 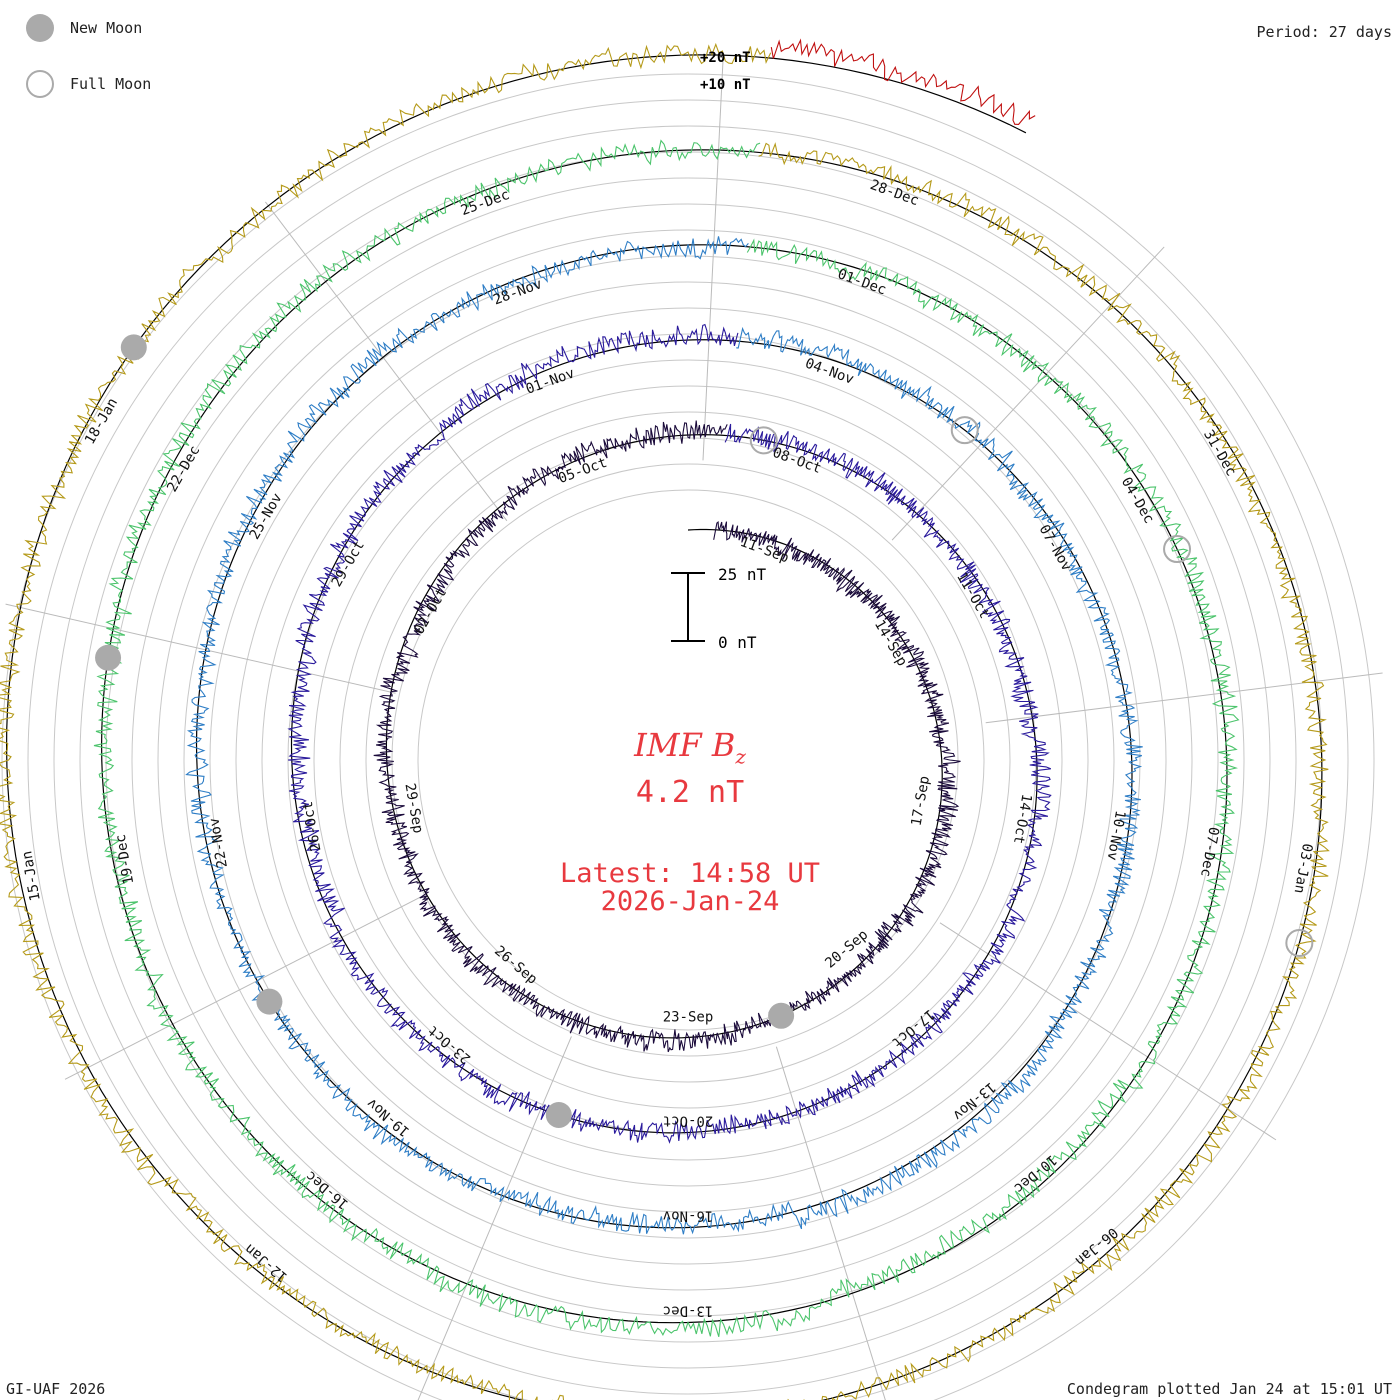 What do you see at coordinates (517, 292) in the screenshot?
I see `date-label: 28-Nov` at bounding box center [517, 292].